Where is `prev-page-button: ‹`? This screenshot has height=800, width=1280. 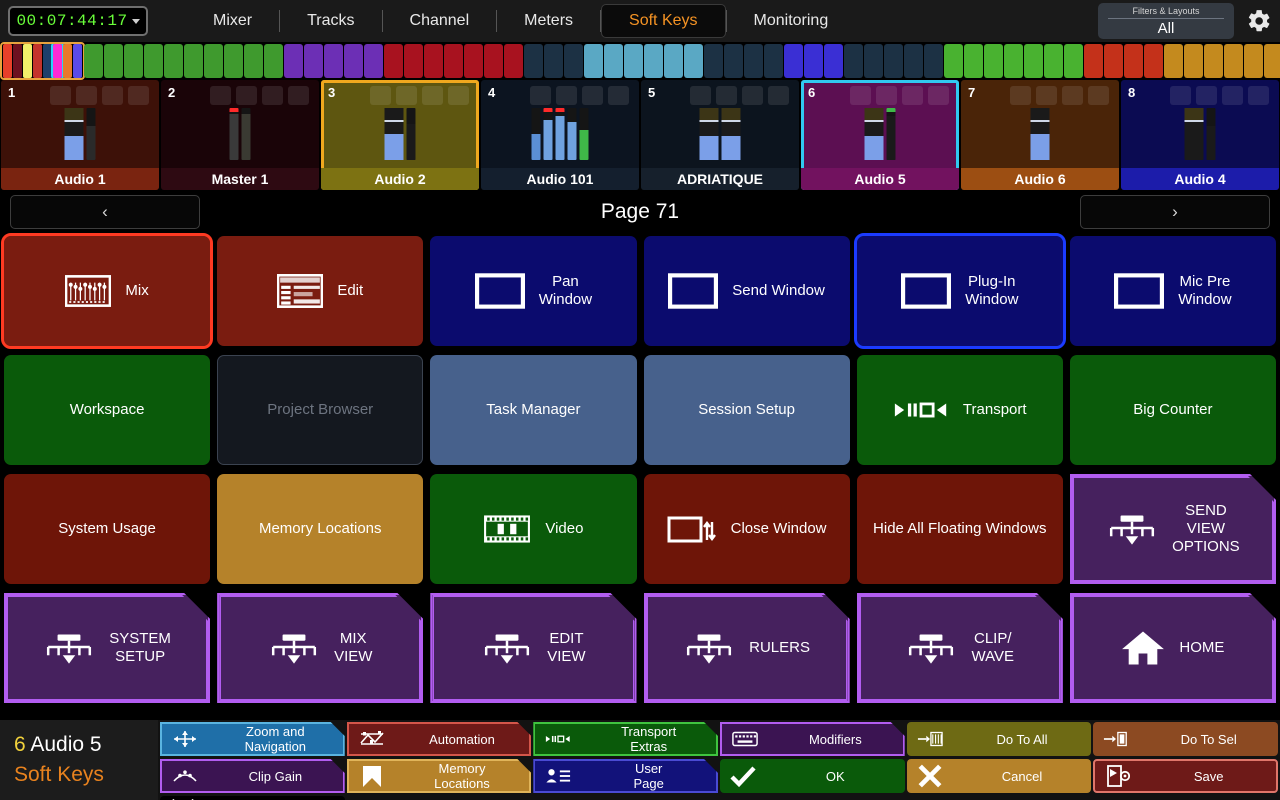 prev-page-button: ‹ is located at coordinates (105, 212).